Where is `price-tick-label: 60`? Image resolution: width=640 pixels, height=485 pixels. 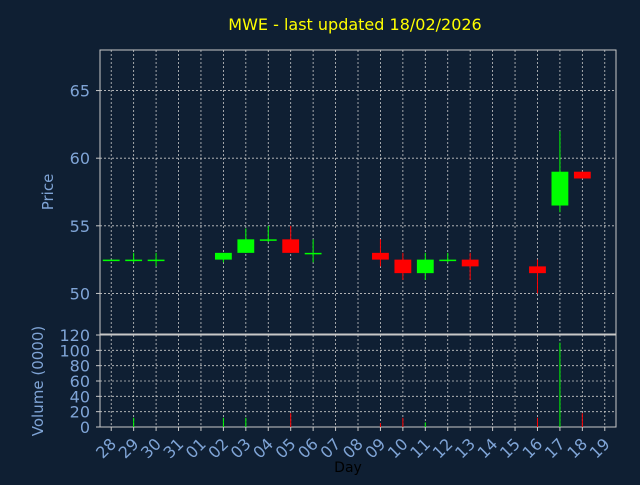 price-tick-label: 60 is located at coordinates (80, 158).